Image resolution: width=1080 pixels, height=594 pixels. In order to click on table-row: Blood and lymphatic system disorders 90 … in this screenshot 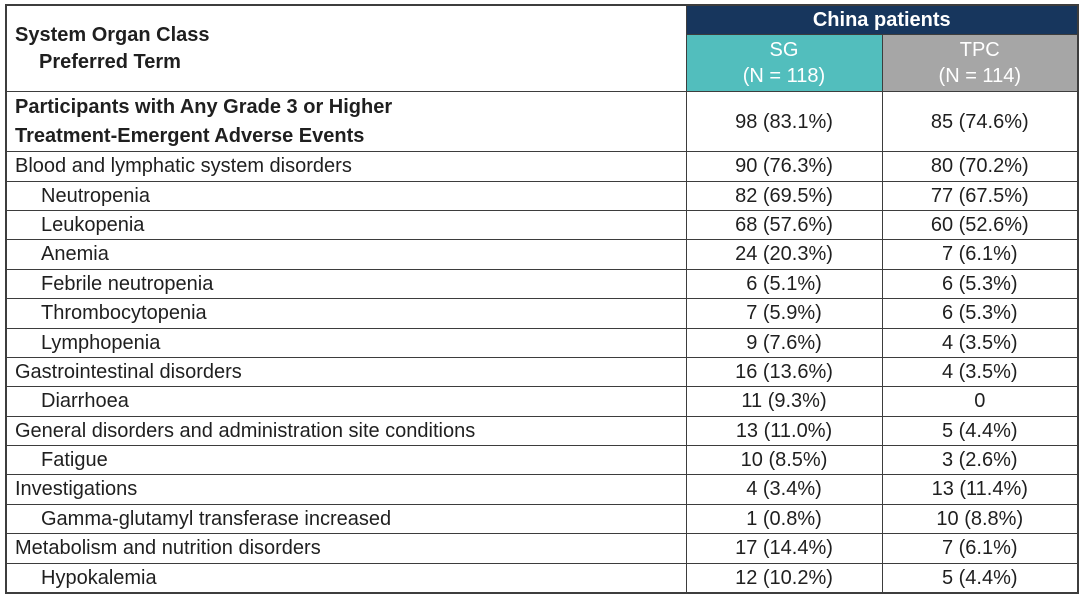, I will do `click(542, 166)`.